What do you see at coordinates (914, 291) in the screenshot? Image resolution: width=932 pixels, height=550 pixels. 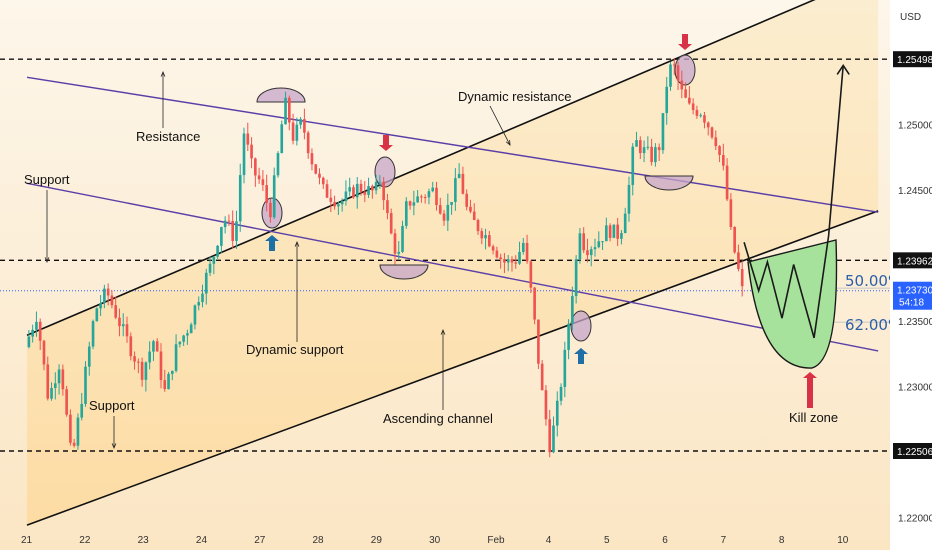 I see `current-price-tag: 1.23730` at bounding box center [914, 291].